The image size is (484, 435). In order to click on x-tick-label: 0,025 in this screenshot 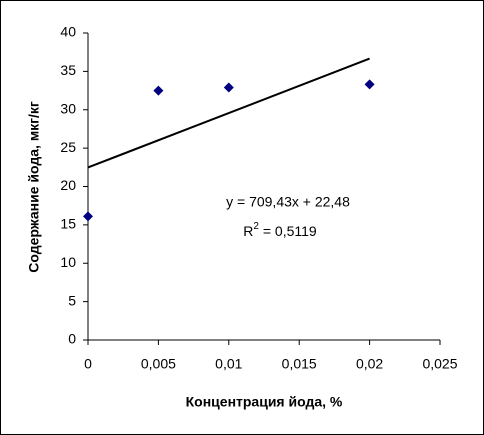, I will do `click(439, 364)`.